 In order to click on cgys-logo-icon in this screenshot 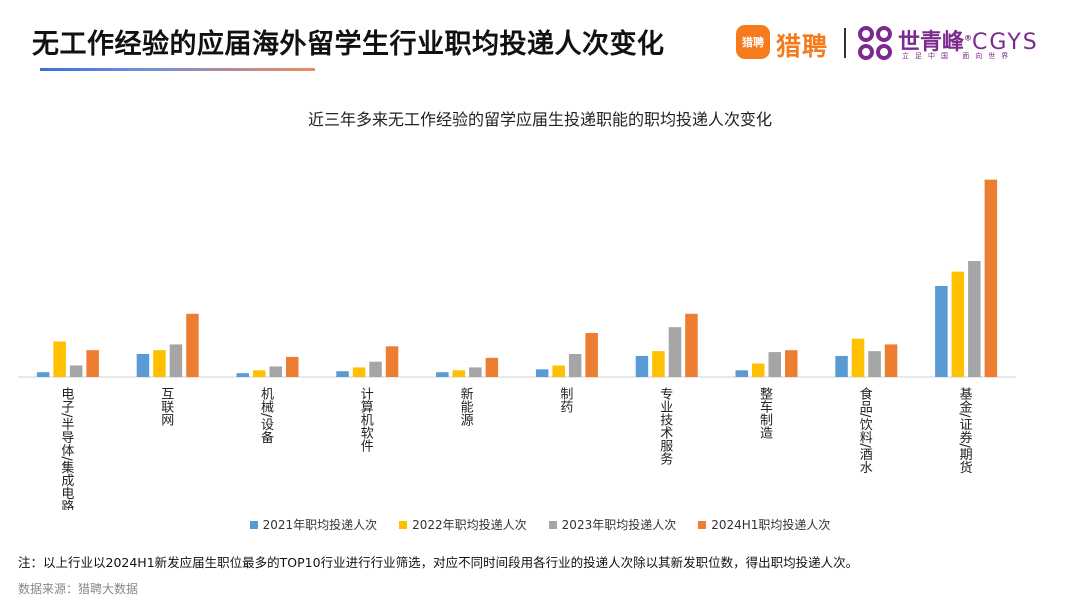, I will do `click(875, 43)`.